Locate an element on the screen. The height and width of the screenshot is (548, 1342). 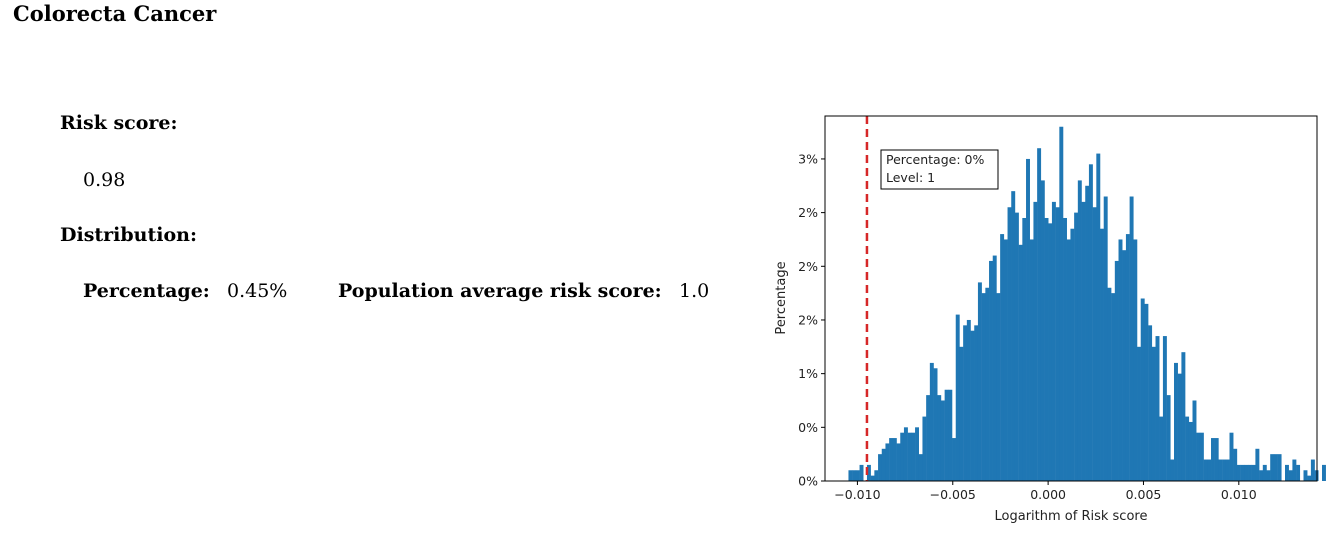
x-tick-label: −0.010 is located at coordinates (857, 494).